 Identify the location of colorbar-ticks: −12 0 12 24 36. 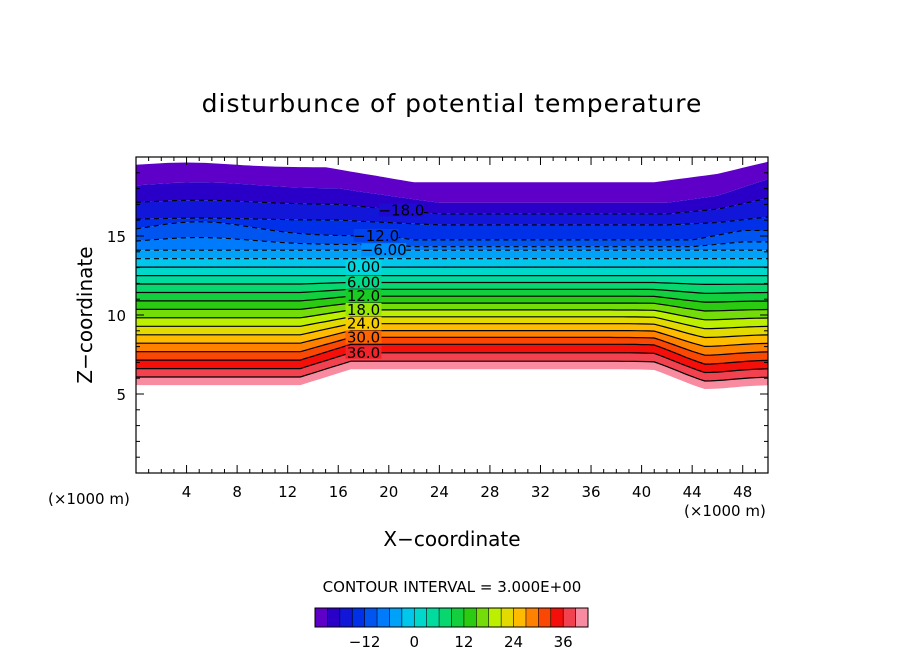
(461, 642).